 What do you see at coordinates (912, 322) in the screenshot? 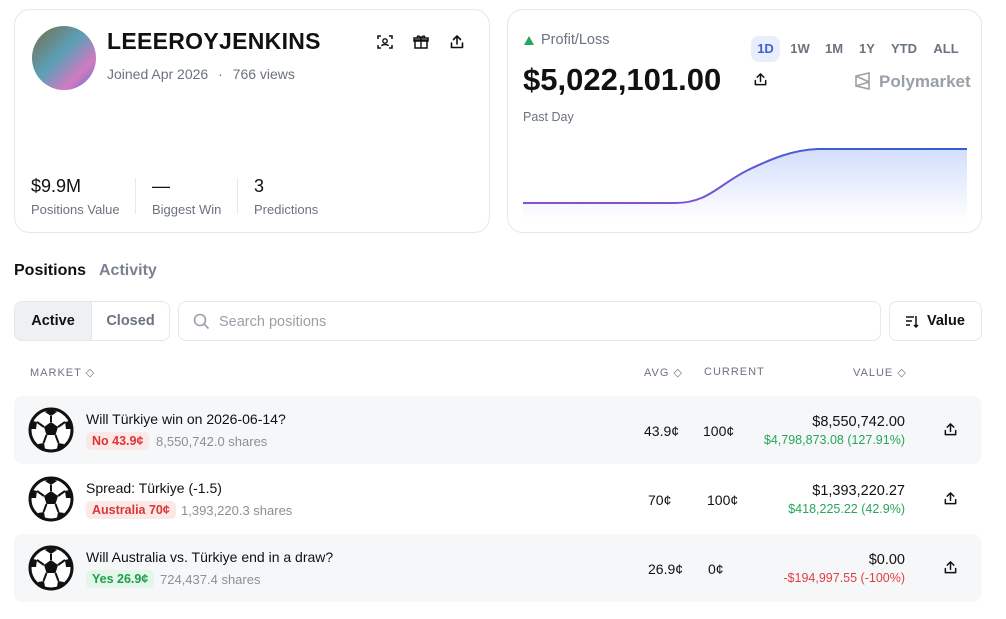
I see `sort-icon` at bounding box center [912, 322].